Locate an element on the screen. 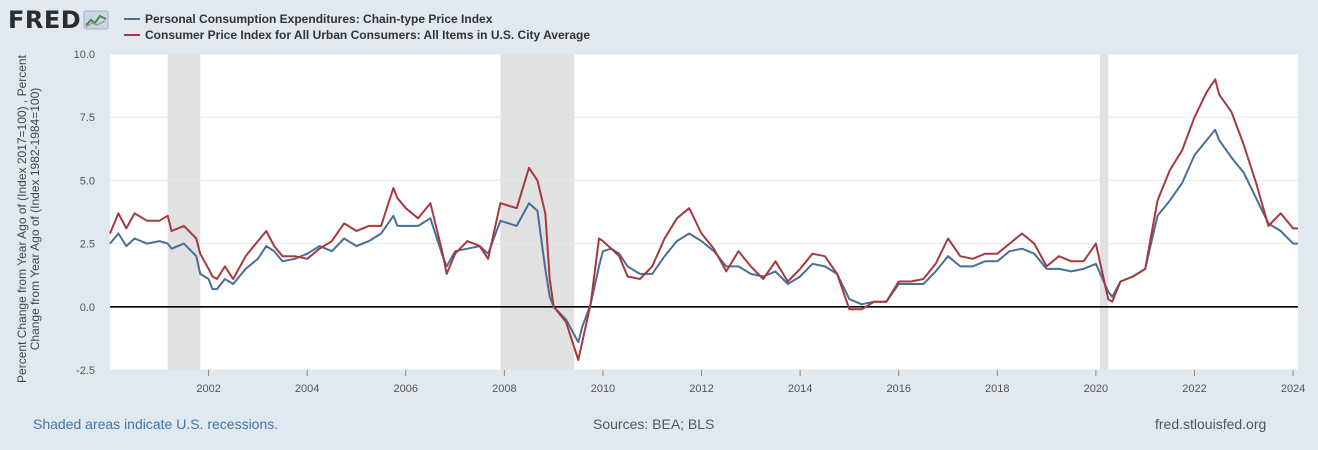 The image size is (1318, 450). x-tick-label: 2014 is located at coordinates (800, 389).